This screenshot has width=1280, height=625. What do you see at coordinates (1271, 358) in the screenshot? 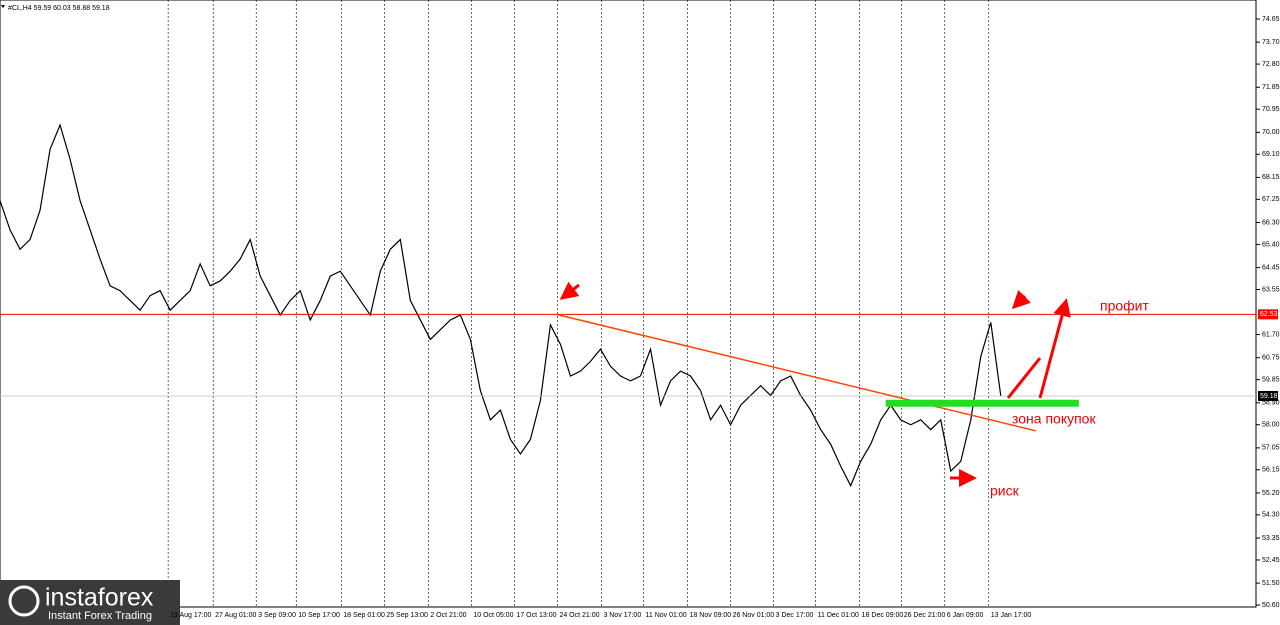
I see `y-tick-label: 60.75` at bounding box center [1271, 358].